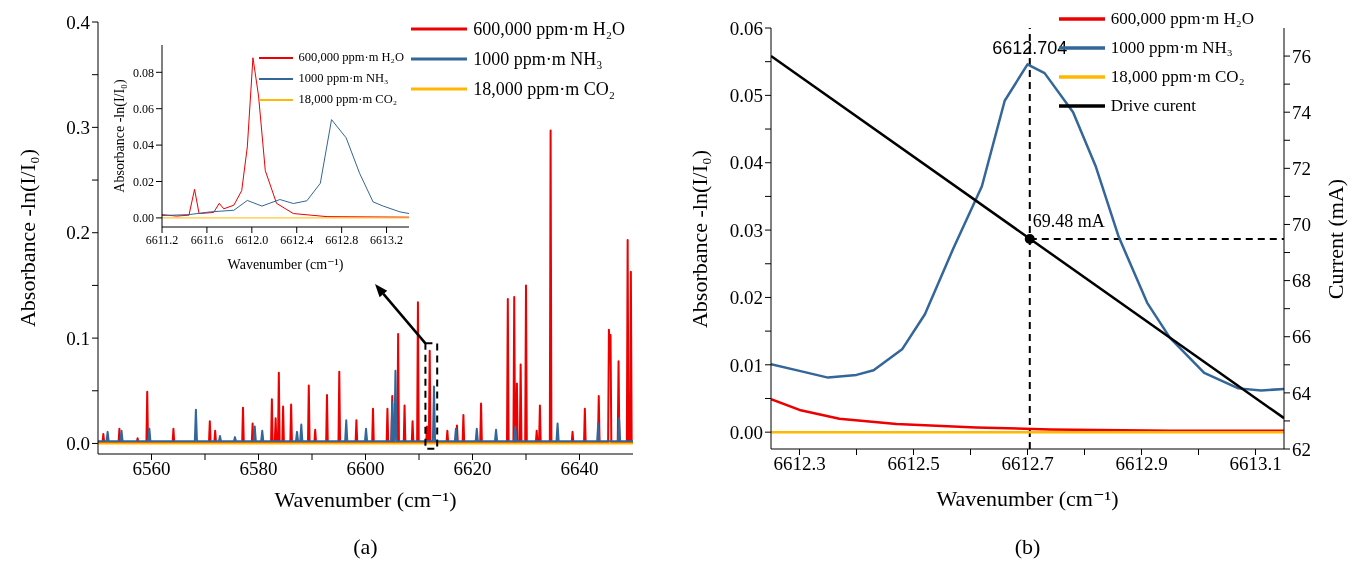 Image resolution: width=1354 pixels, height=574 pixels. Describe the element at coordinates (78, 338) in the screenshot. I see `y-tick-label: 0.1` at that location.